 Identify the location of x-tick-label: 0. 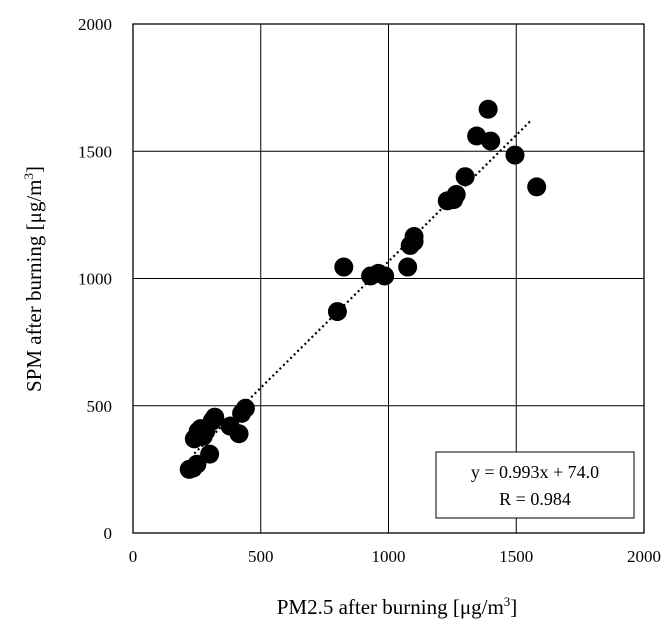
(133, 556).